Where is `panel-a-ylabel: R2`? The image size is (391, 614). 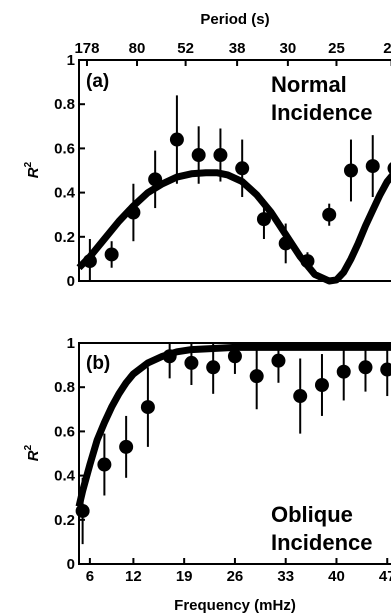 panel-a-ylabel: R2 is located at coordinates (32, 169).